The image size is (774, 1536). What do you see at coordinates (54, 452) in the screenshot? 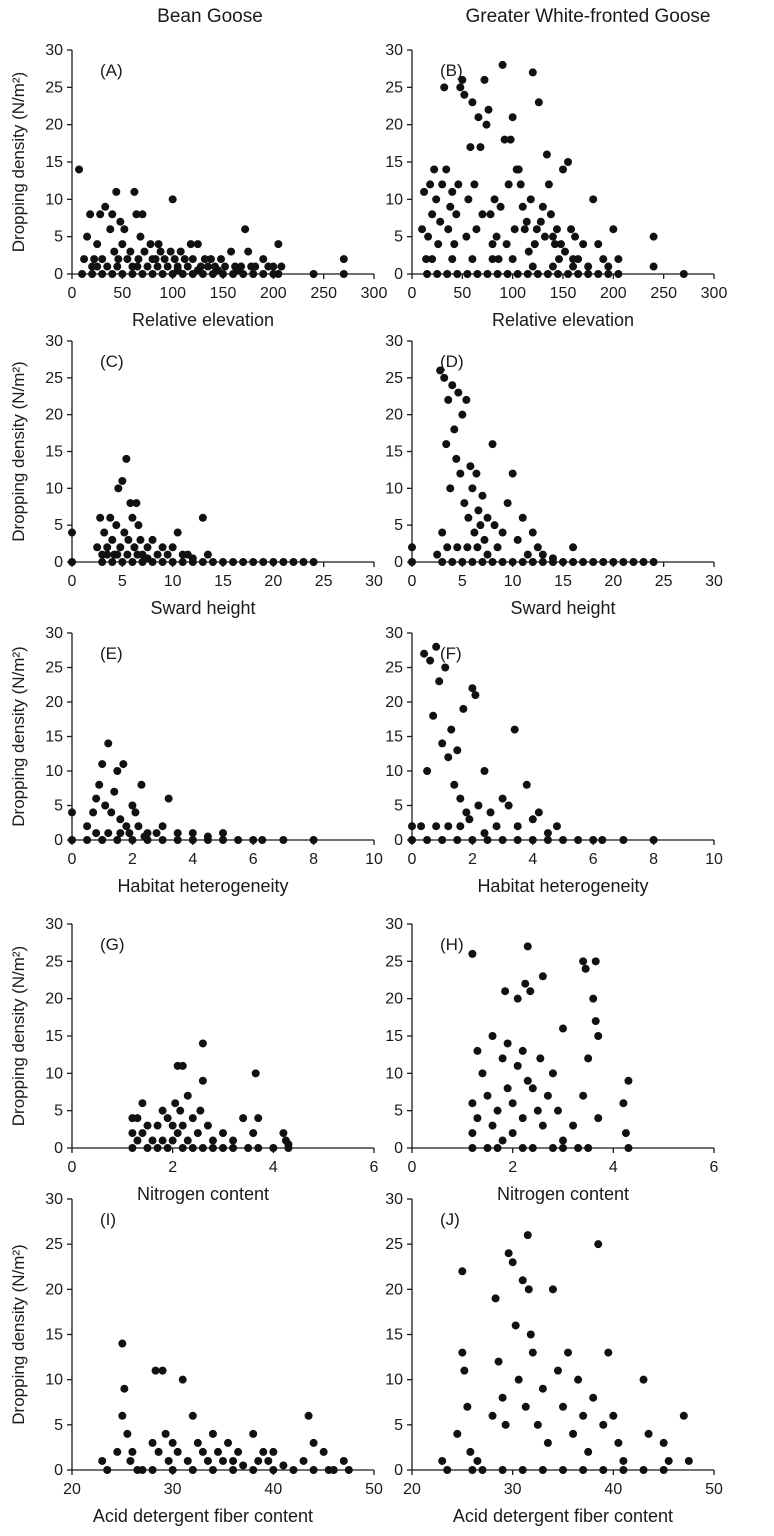
I see `y-tick-label-c: 15` at bounding box center [54, 452].